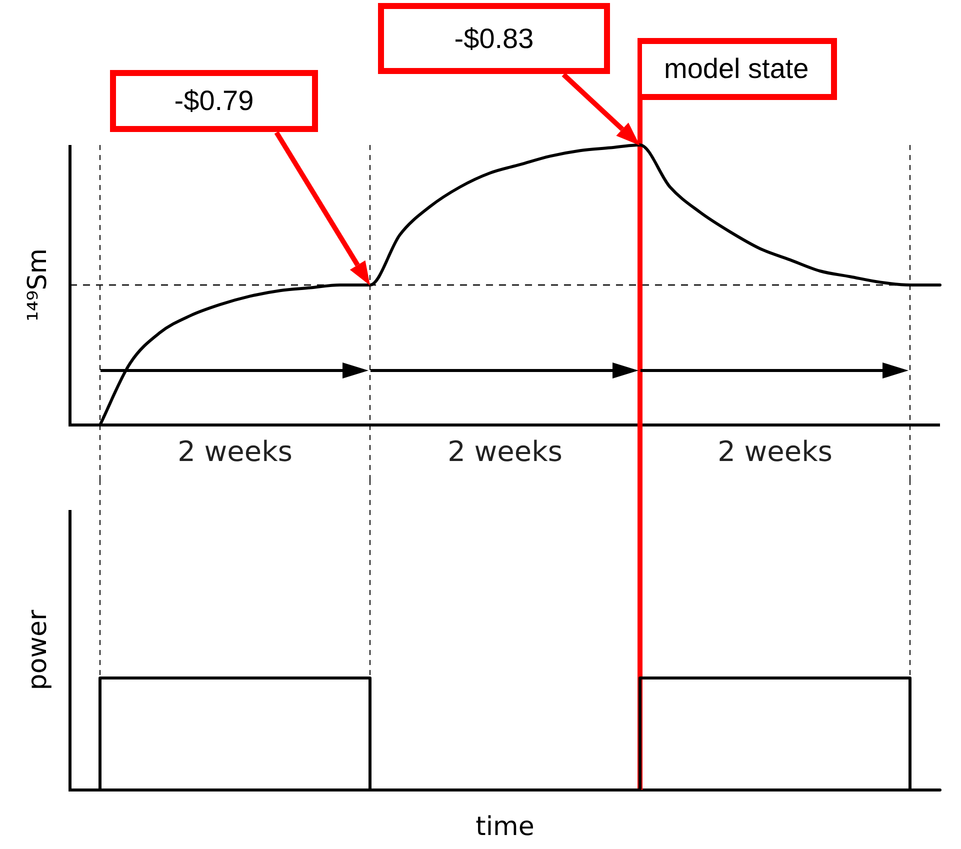 Image resolution: width=961 pixels, height=849 pixels. Describe the element at coordinates (214, 101) in the screenshot. I see `text: -$0.79` at that location.